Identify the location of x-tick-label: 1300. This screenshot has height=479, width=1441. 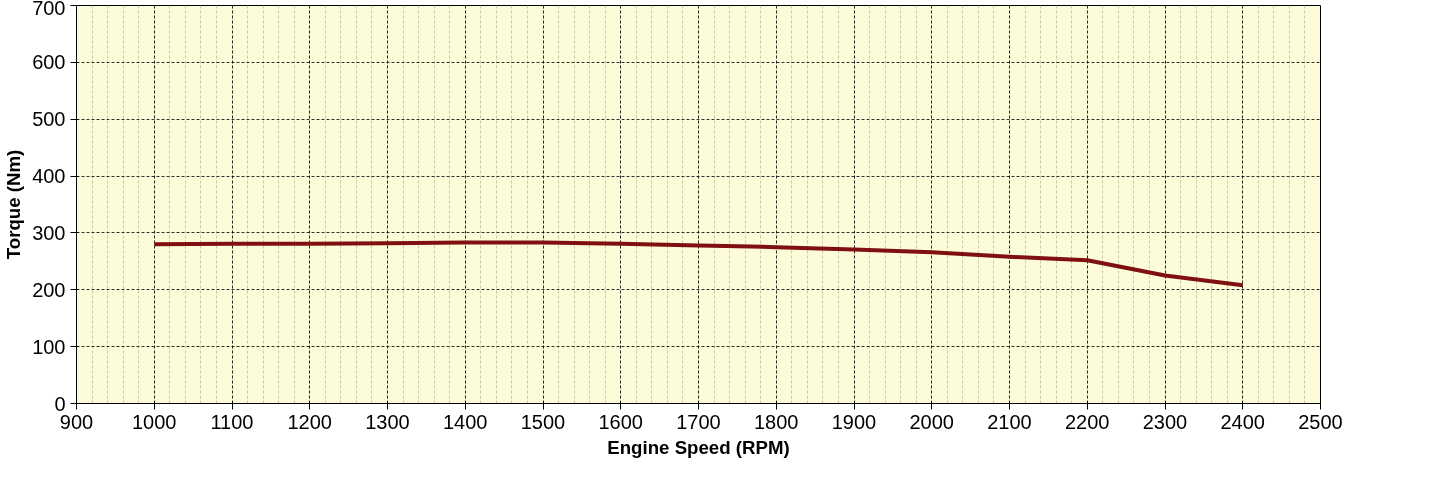
(387, 421).